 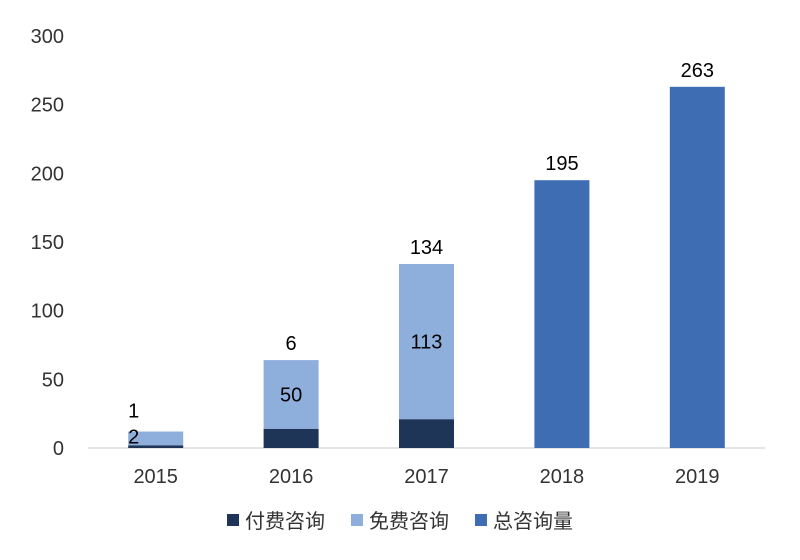 I want to click on legend-item-total: 总咨询量, so click(x=524, y=519).